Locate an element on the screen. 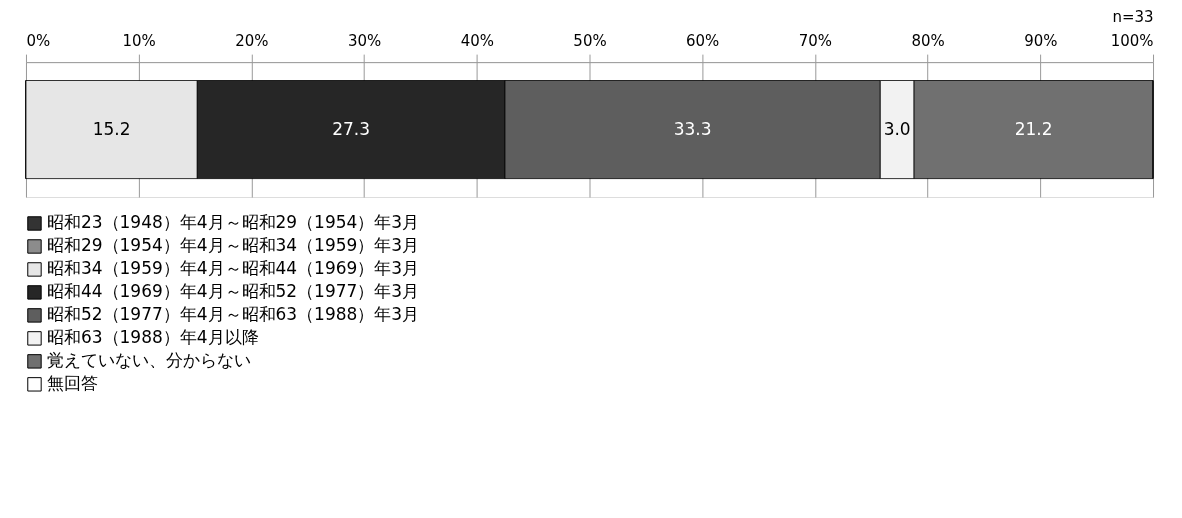  x-tick-label: 70% is located at coordinates (815, 40).